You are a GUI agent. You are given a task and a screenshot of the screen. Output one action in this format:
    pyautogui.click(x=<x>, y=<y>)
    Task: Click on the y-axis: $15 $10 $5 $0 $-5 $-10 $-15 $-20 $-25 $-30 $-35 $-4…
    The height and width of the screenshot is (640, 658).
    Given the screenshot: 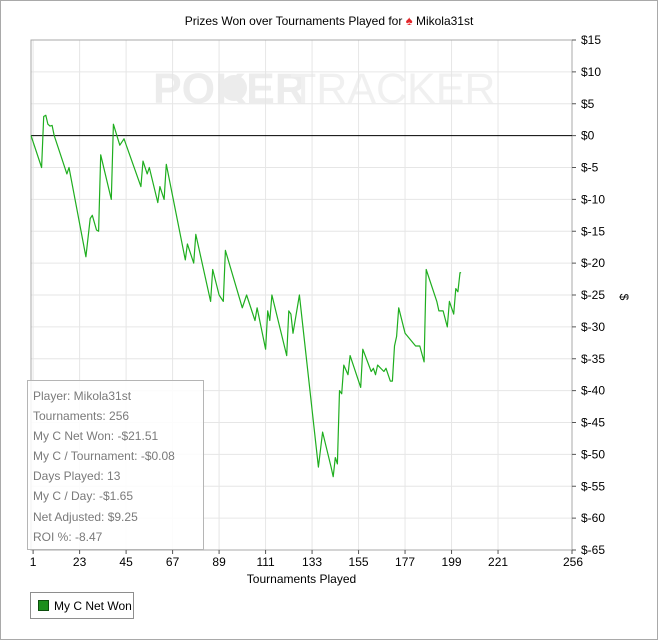 What is the action you would take?
    pyautogui.click(x=588, y=295)
    